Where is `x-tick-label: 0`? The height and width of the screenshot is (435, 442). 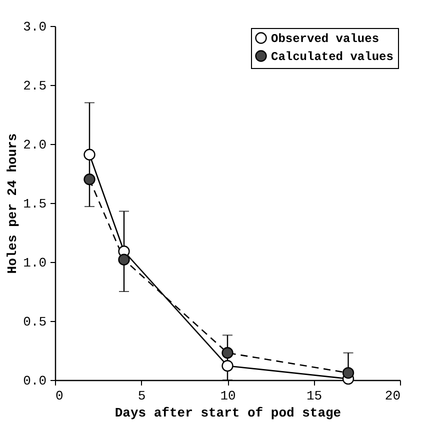 x-tick-label: 0 is located at coordinates (60, 396).